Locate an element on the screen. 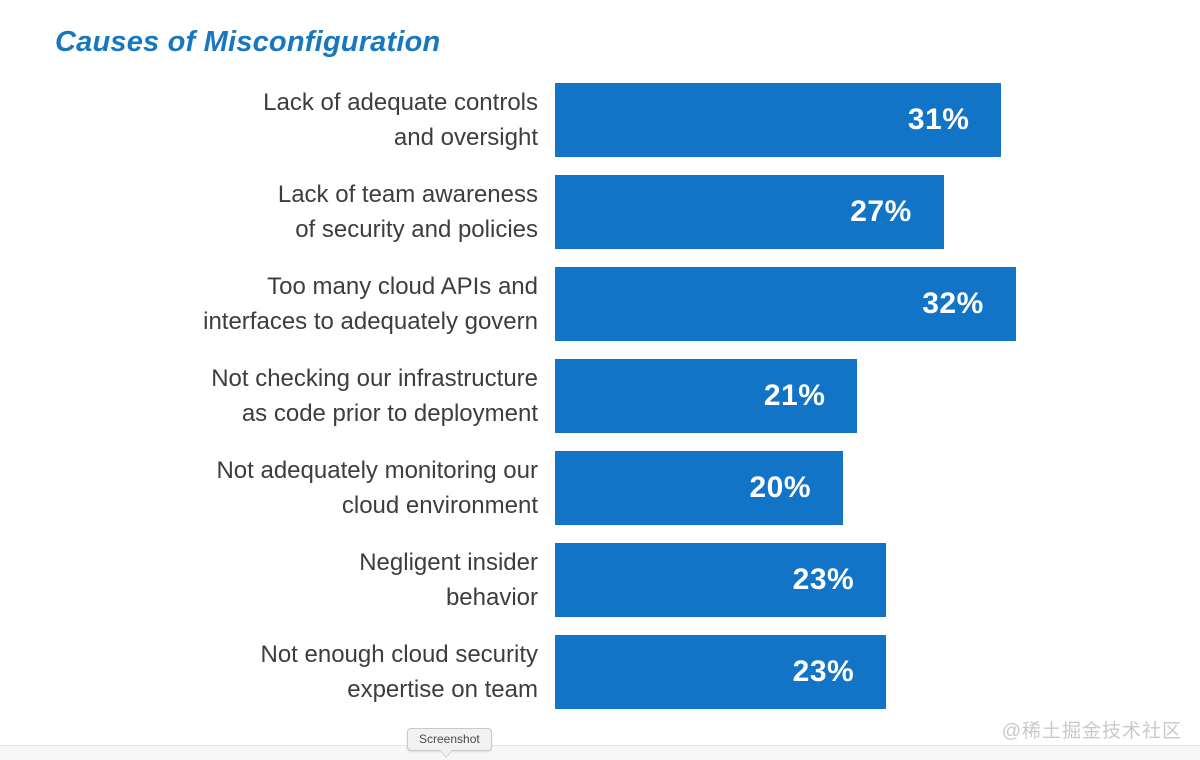  screenshot-tooltip-label: Screenshot is located at coordinates (449, 739).